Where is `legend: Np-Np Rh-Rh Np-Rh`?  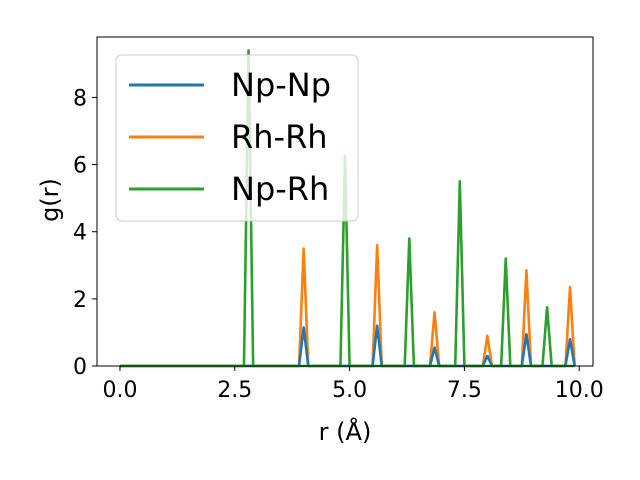
legend: Np-Np Rh-Rh Np-Rh is located at coordinates (237, 138).